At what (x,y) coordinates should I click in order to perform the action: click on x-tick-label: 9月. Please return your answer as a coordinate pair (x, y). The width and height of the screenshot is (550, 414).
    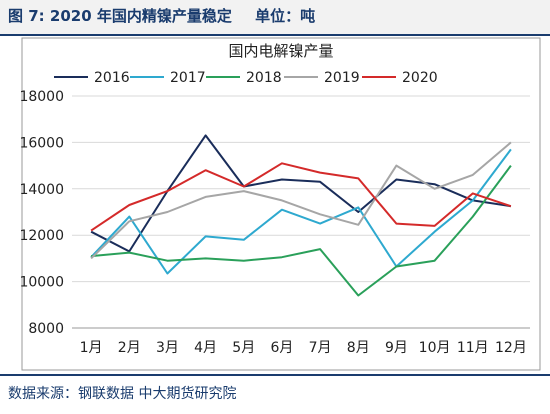
    Looking at the image, I should click on (396, 348).